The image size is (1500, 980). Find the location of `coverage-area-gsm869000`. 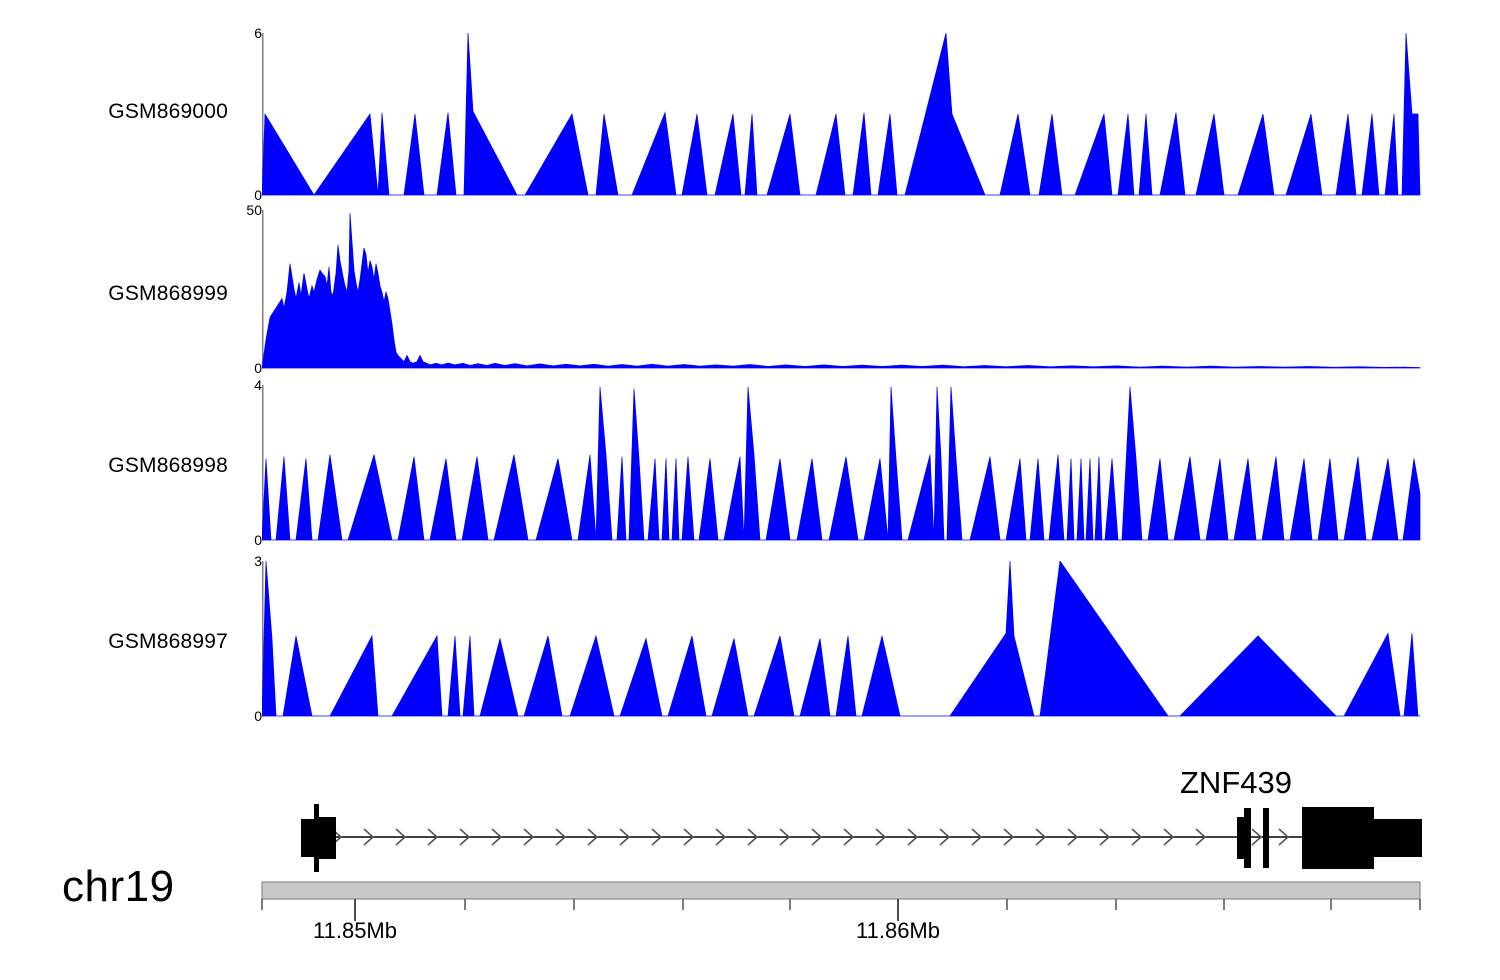

coverage-area-gsm869000 is located at coordinates (841, 114).